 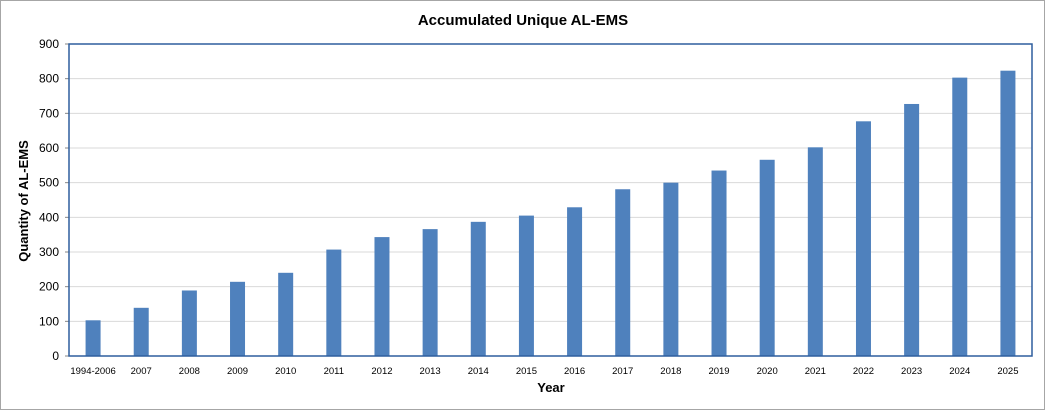 What do you see at coordinates (49, 321) in the screenshot?
I see `y-tick-label: 100` at bounding box center [49, 321].